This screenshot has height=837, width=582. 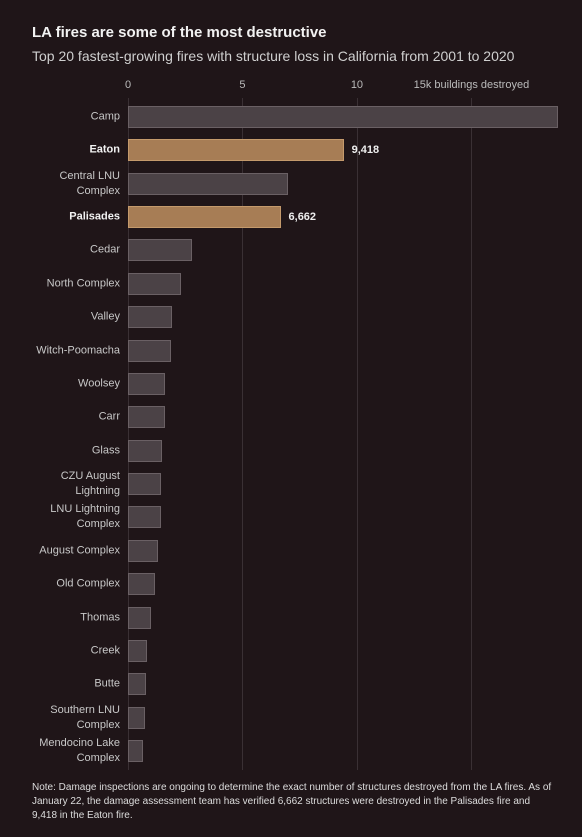 I want to click on category-label: Thomas, so click(x=100, y=617).